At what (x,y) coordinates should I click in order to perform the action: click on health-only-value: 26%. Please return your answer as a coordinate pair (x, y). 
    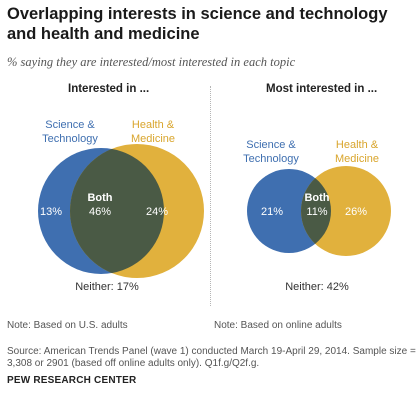
    Looking at the image, I should click on (356, 212).